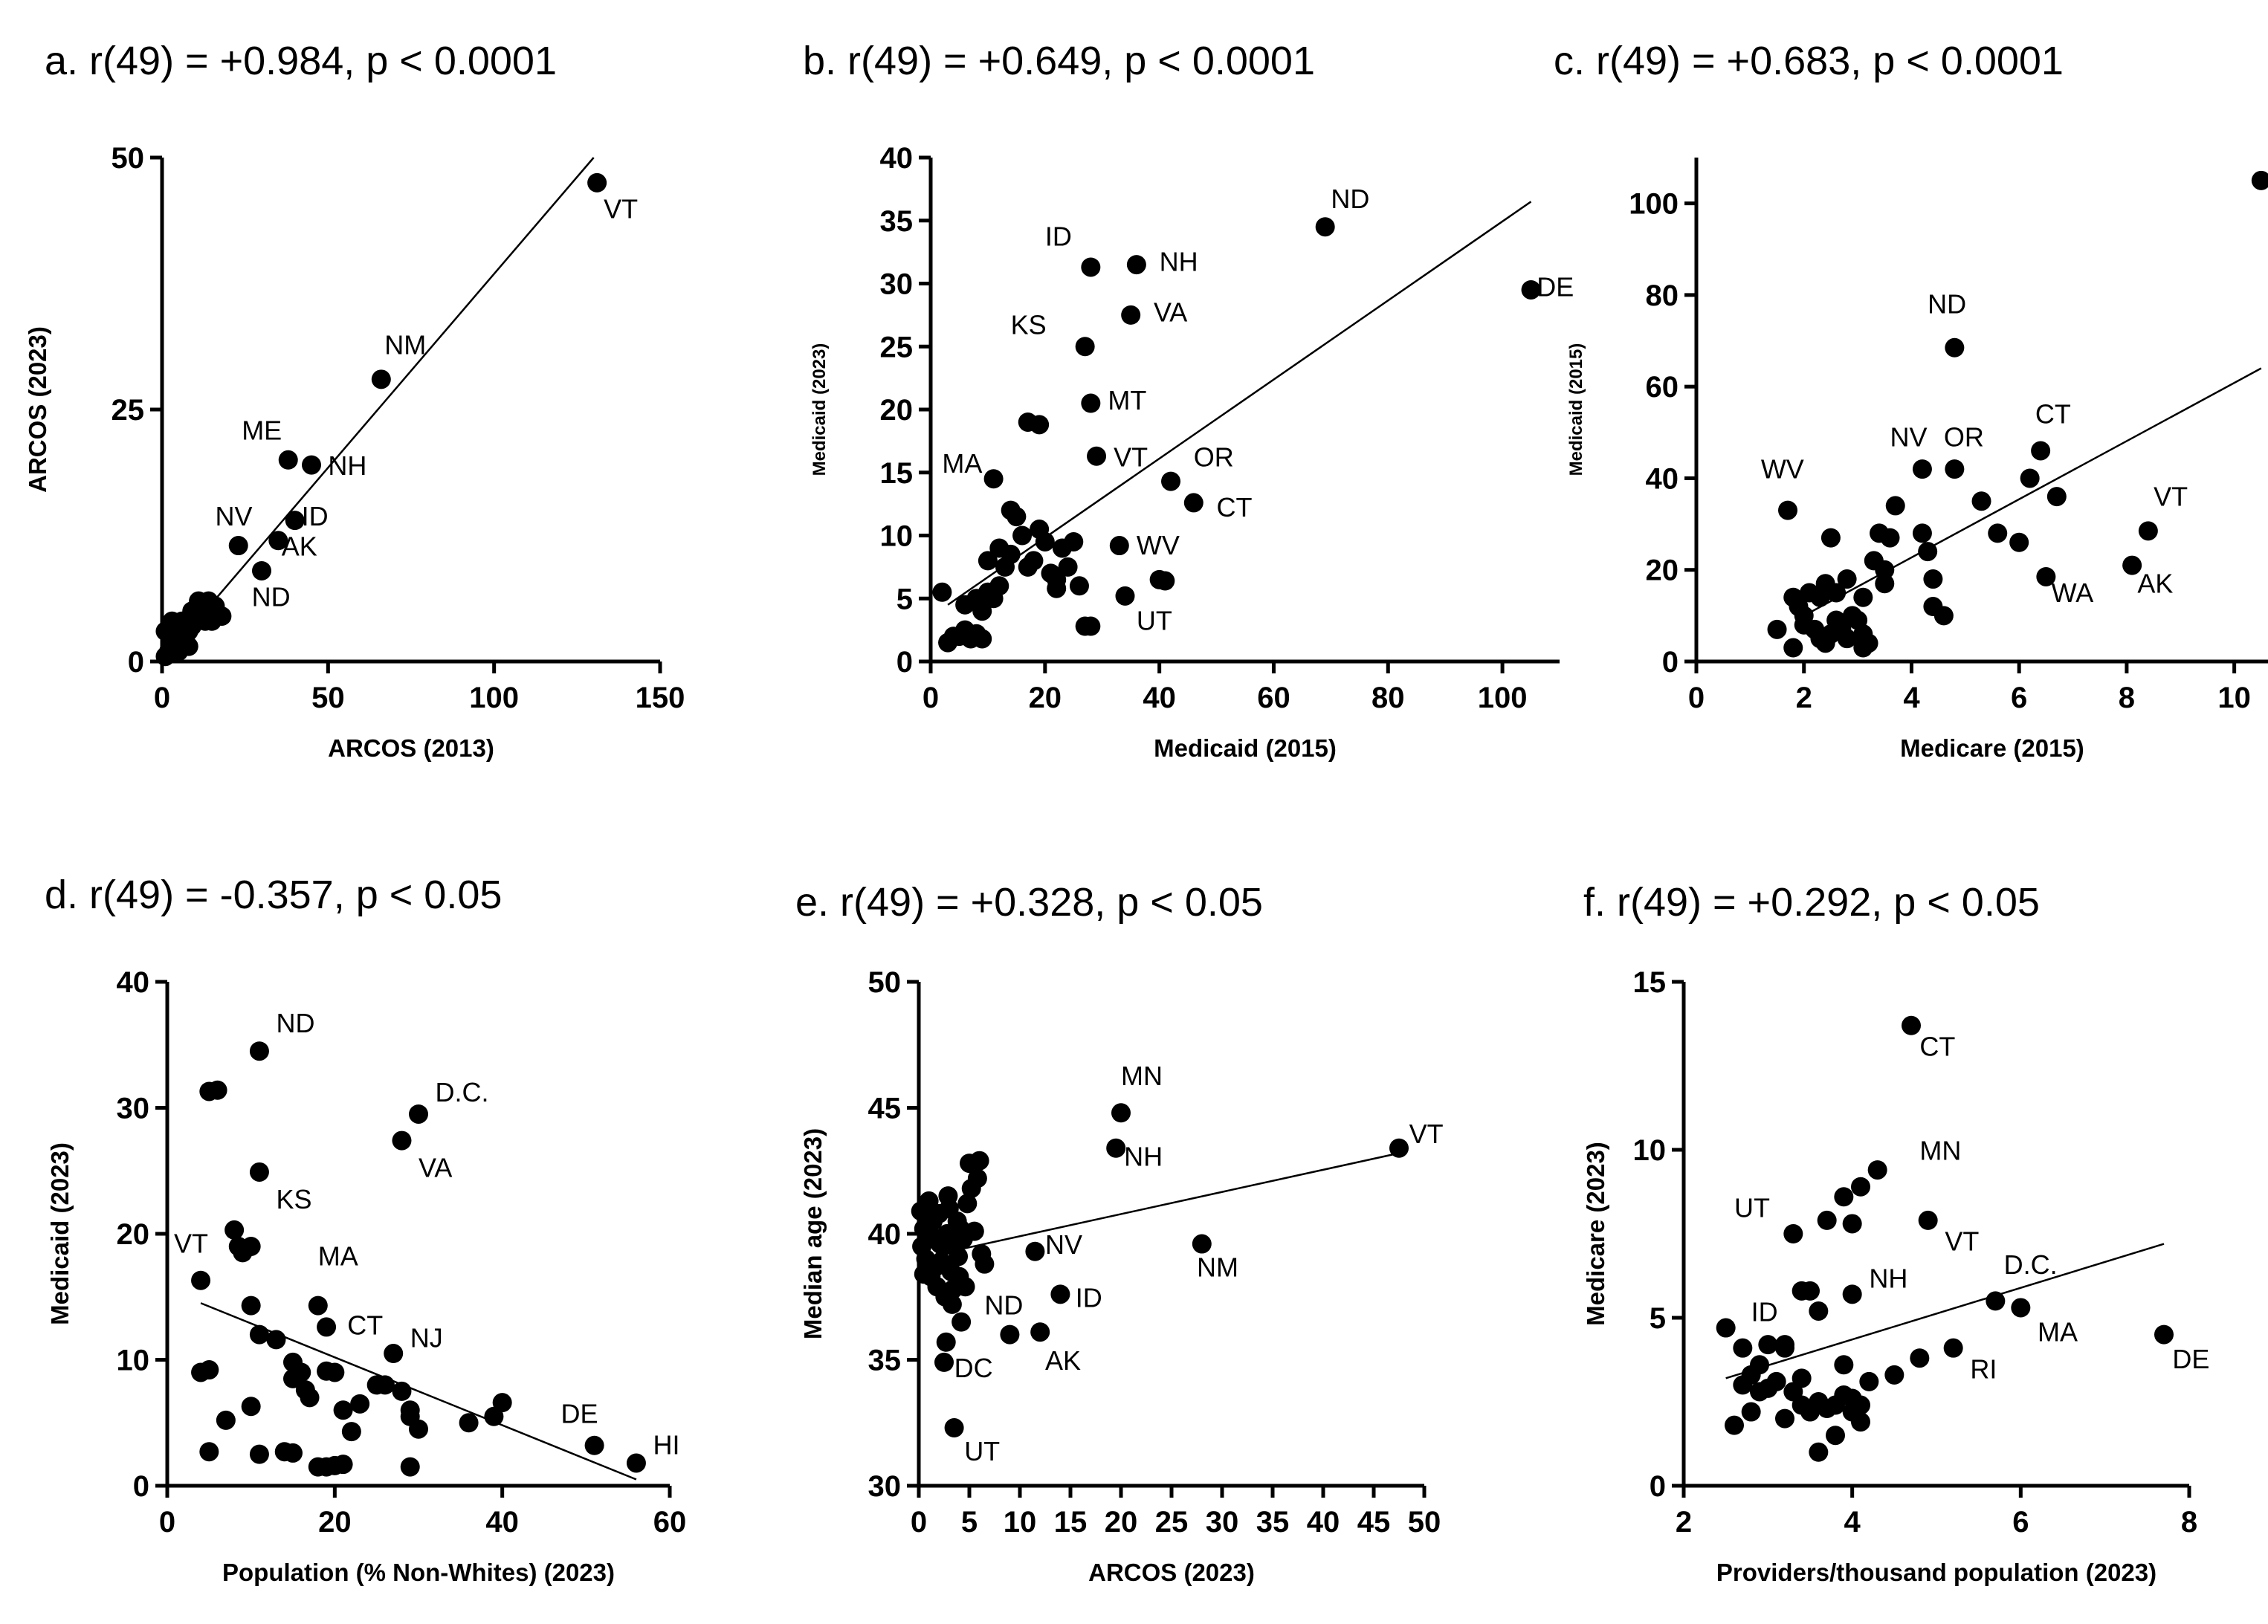 The width and height of the screenshot is (2268, 1624). Describe the element at coordinates (381, 379) in the screenshot. I see `data-point-NM` at that location.